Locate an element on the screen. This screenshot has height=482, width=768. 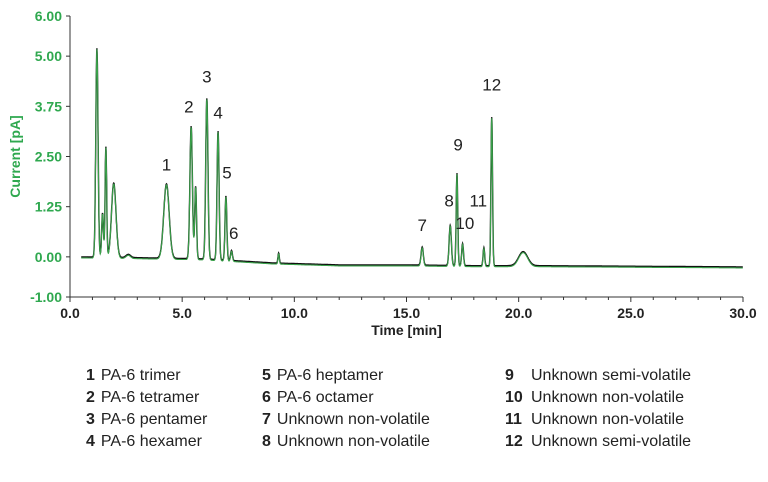
peak-annotation: 4 is located at coordinates (217, 112).